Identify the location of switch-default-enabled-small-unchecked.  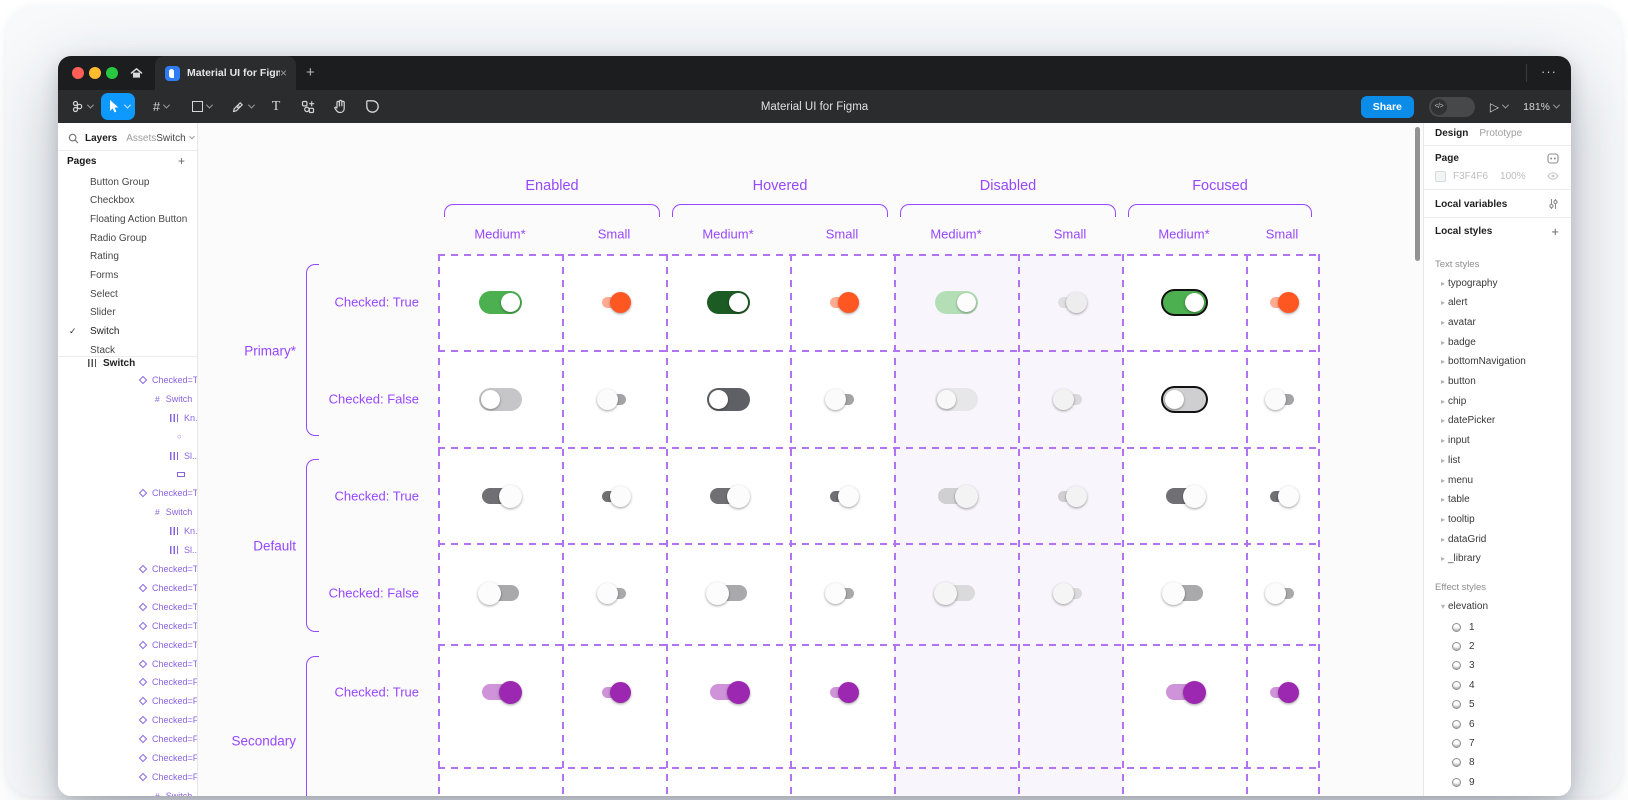
(614, 593).